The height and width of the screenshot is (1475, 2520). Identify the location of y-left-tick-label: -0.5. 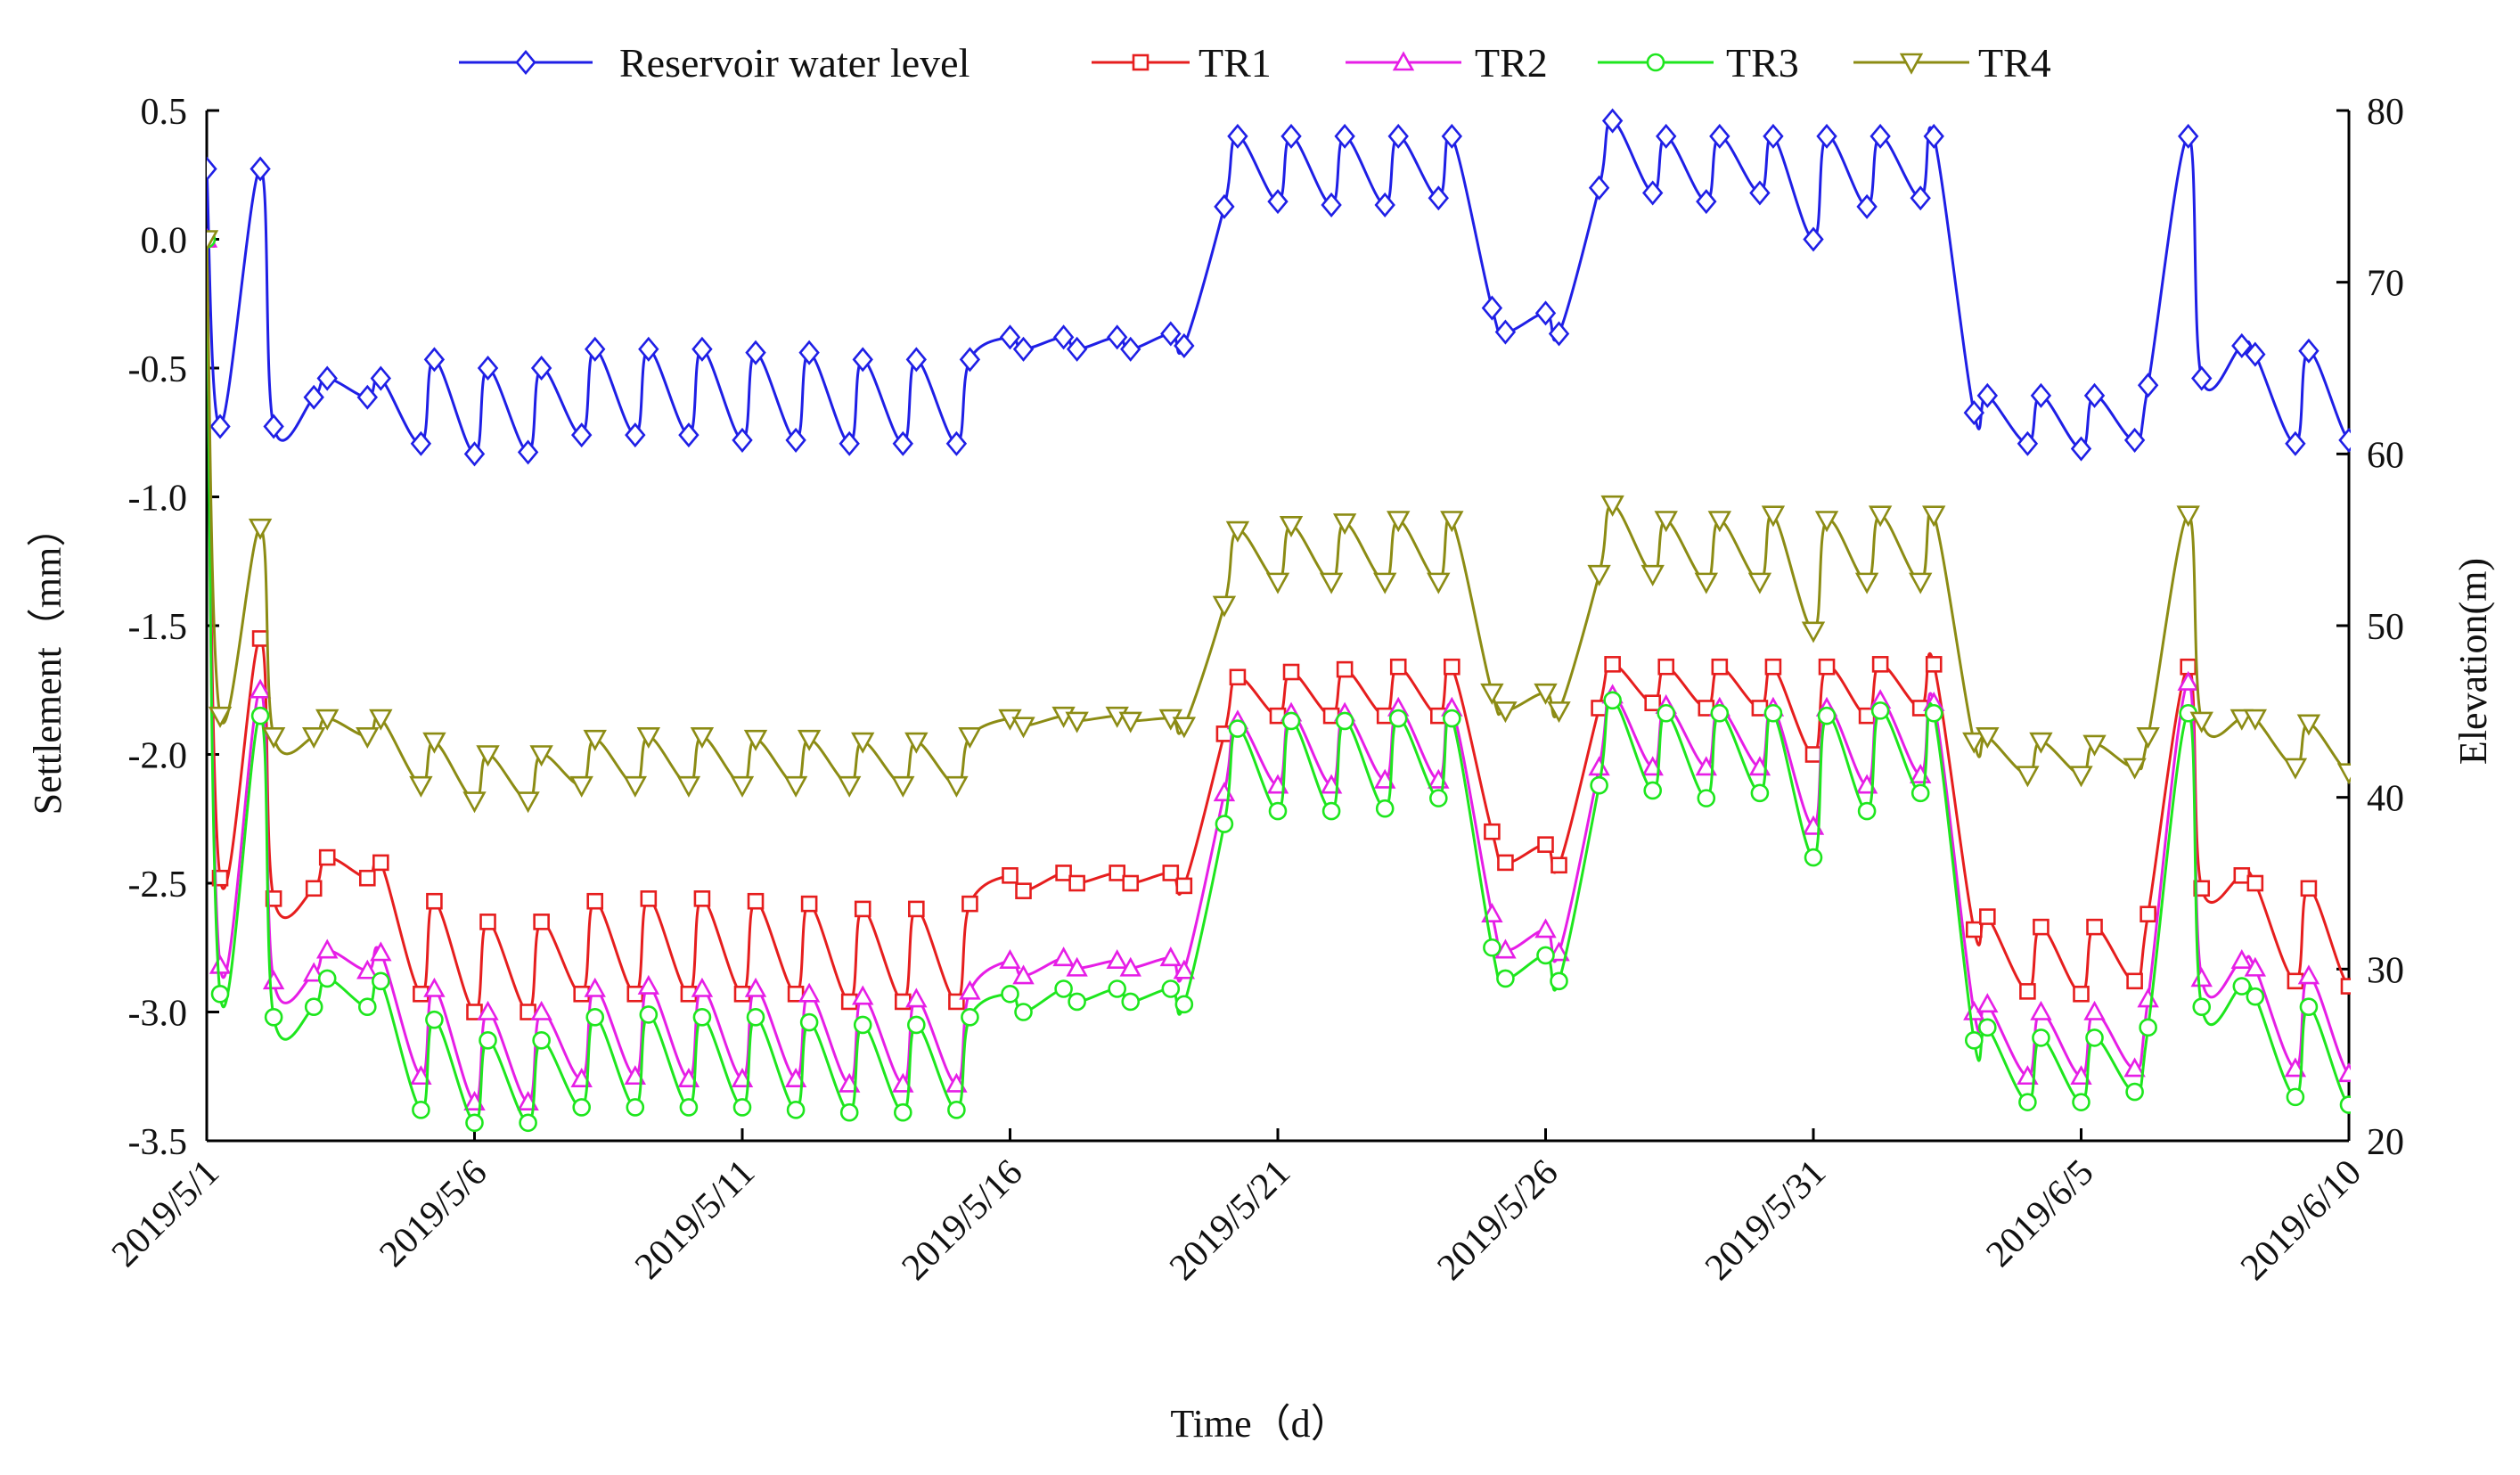
(158, 370).